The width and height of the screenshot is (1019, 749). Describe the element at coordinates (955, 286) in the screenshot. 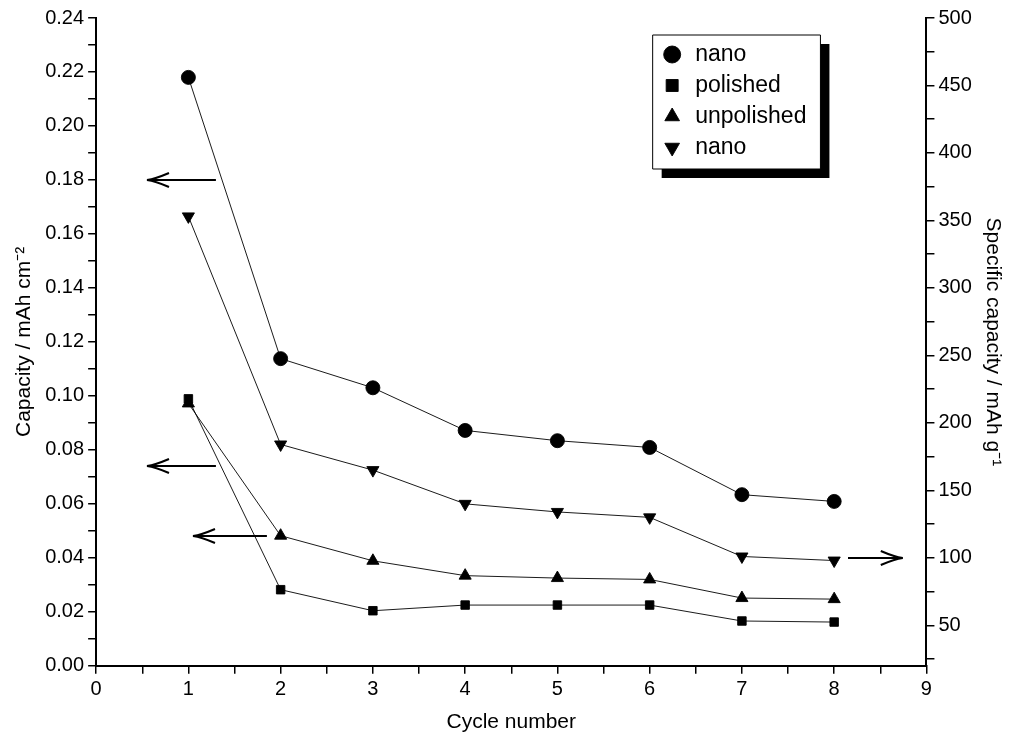

I see `y2-tick-label: 300` at that location.